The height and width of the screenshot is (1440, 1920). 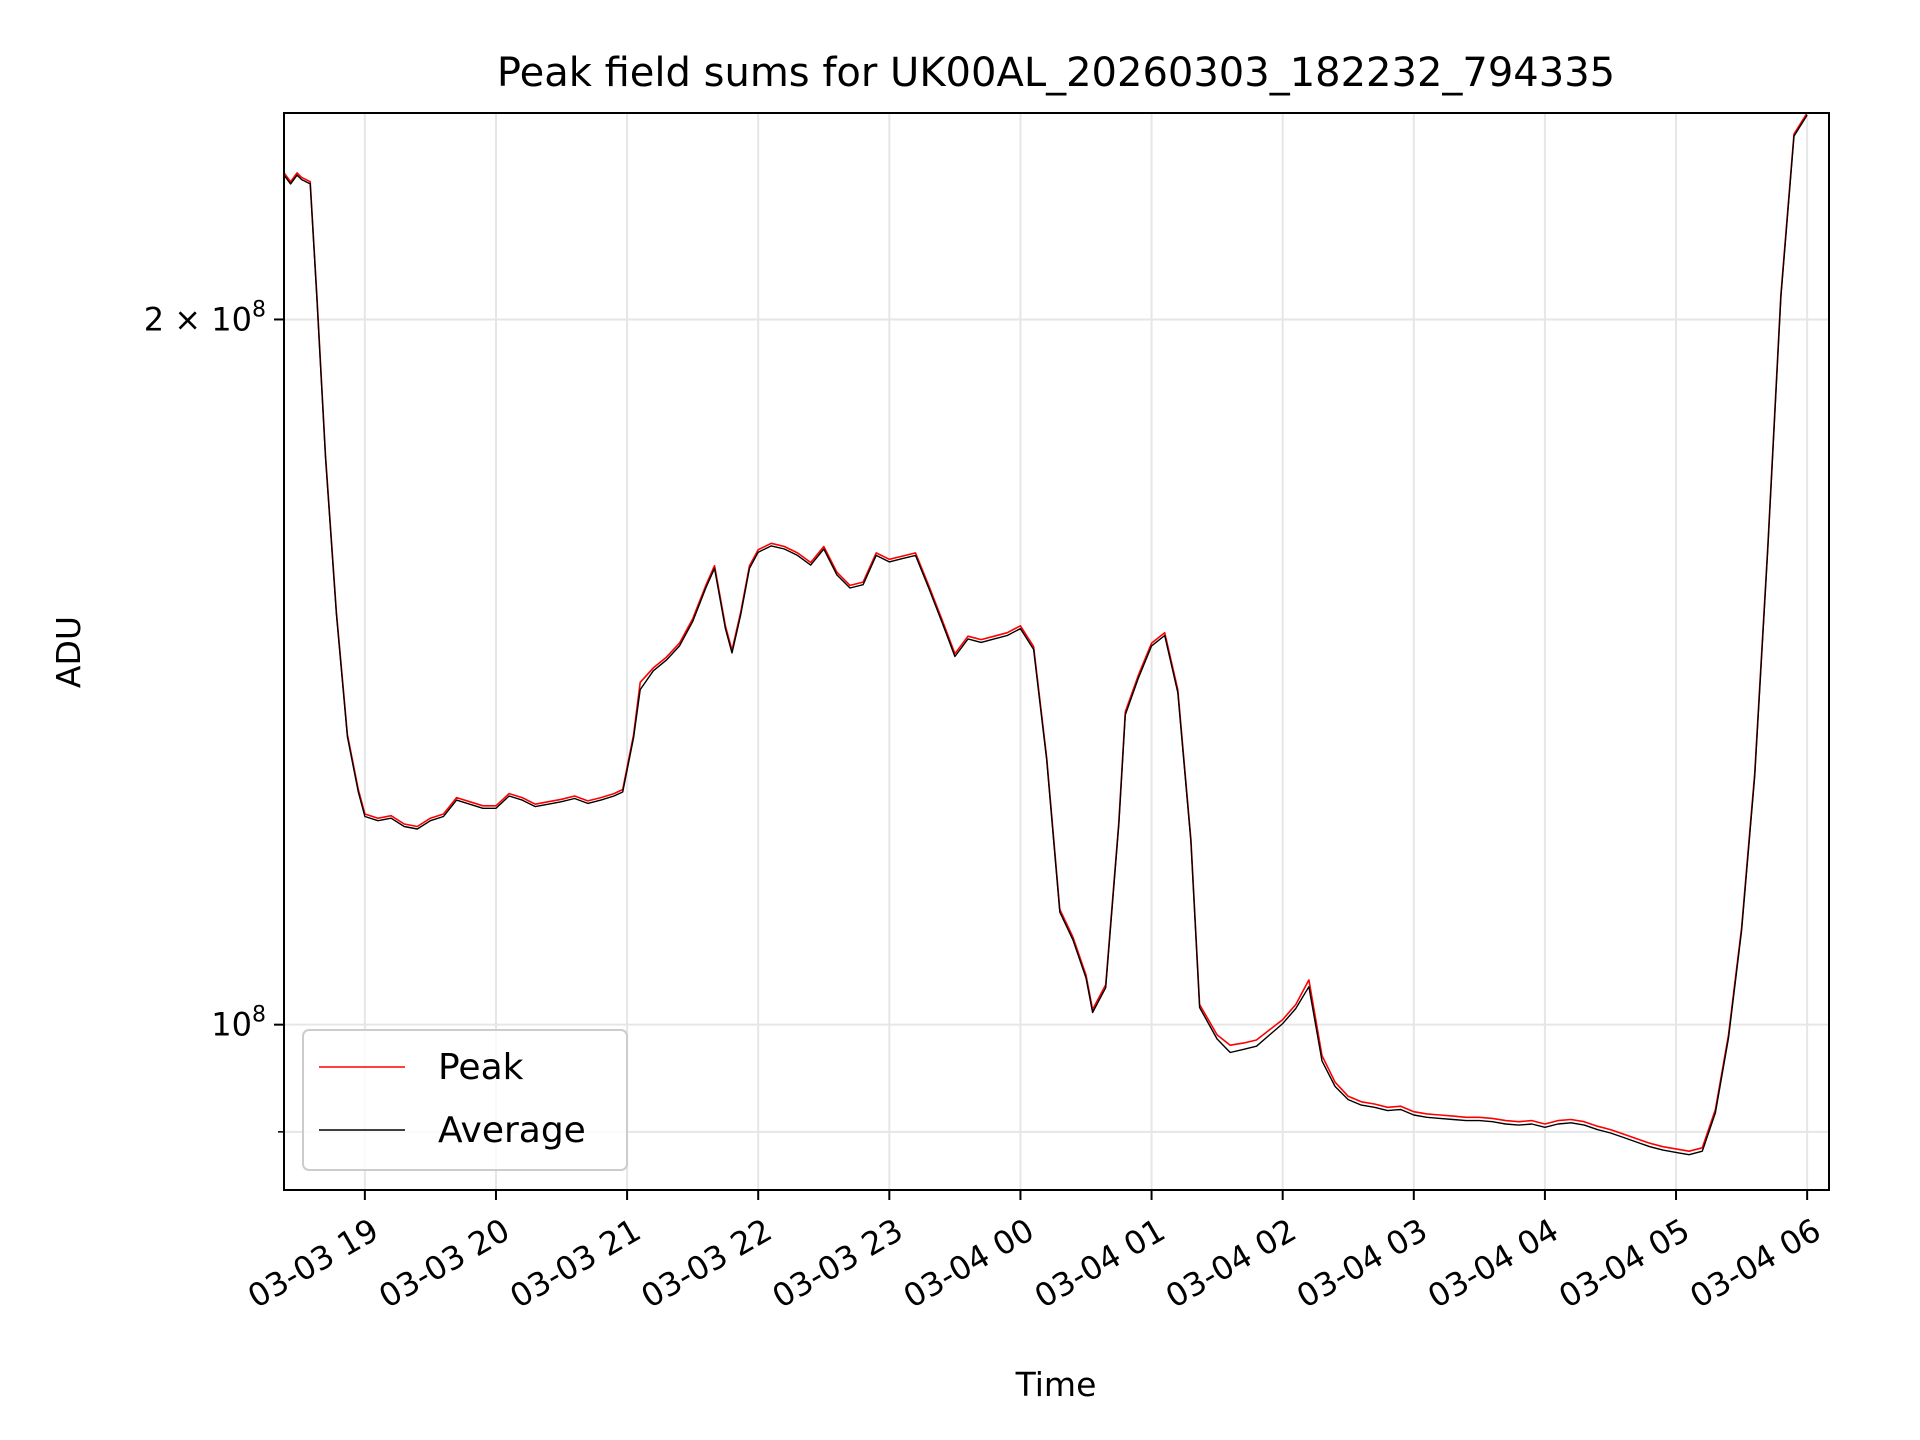 What do you see at coordinates (1056, 1384) in the screenshot?
I see `x-axis-label: Time` at bounding box center [1056, 1384].